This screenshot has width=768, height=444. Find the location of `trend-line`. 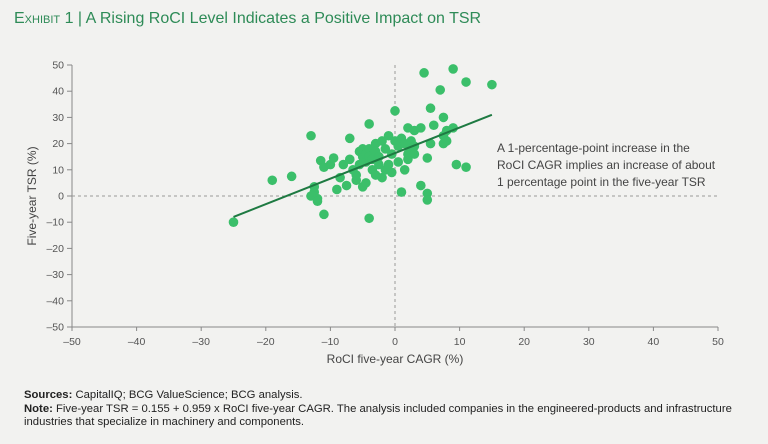

trend-line is located at coordinates (363, 165).